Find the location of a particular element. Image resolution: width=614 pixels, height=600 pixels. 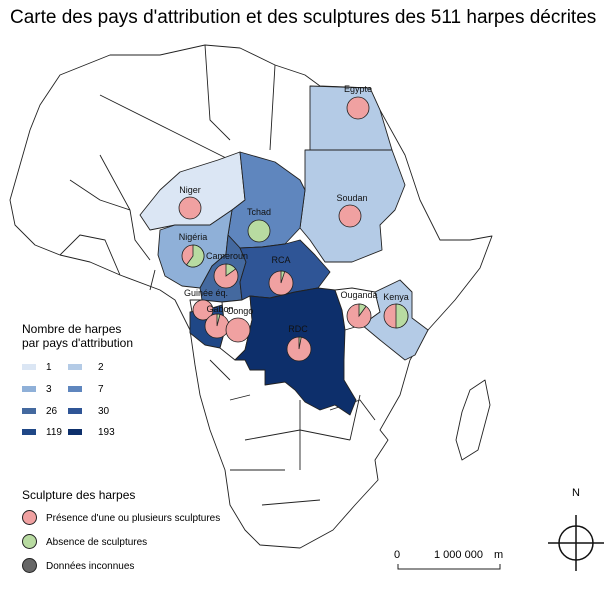

pie-slice-kenya is located at coordinates (402, 316).